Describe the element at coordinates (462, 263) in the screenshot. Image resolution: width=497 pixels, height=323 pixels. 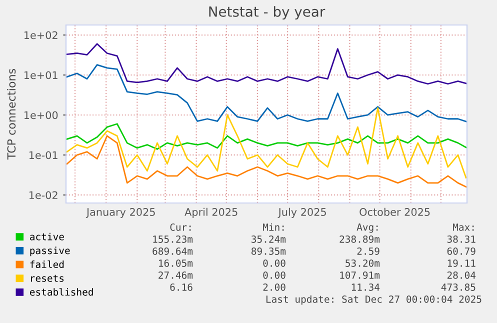
I see `text: 19.11` at that location.